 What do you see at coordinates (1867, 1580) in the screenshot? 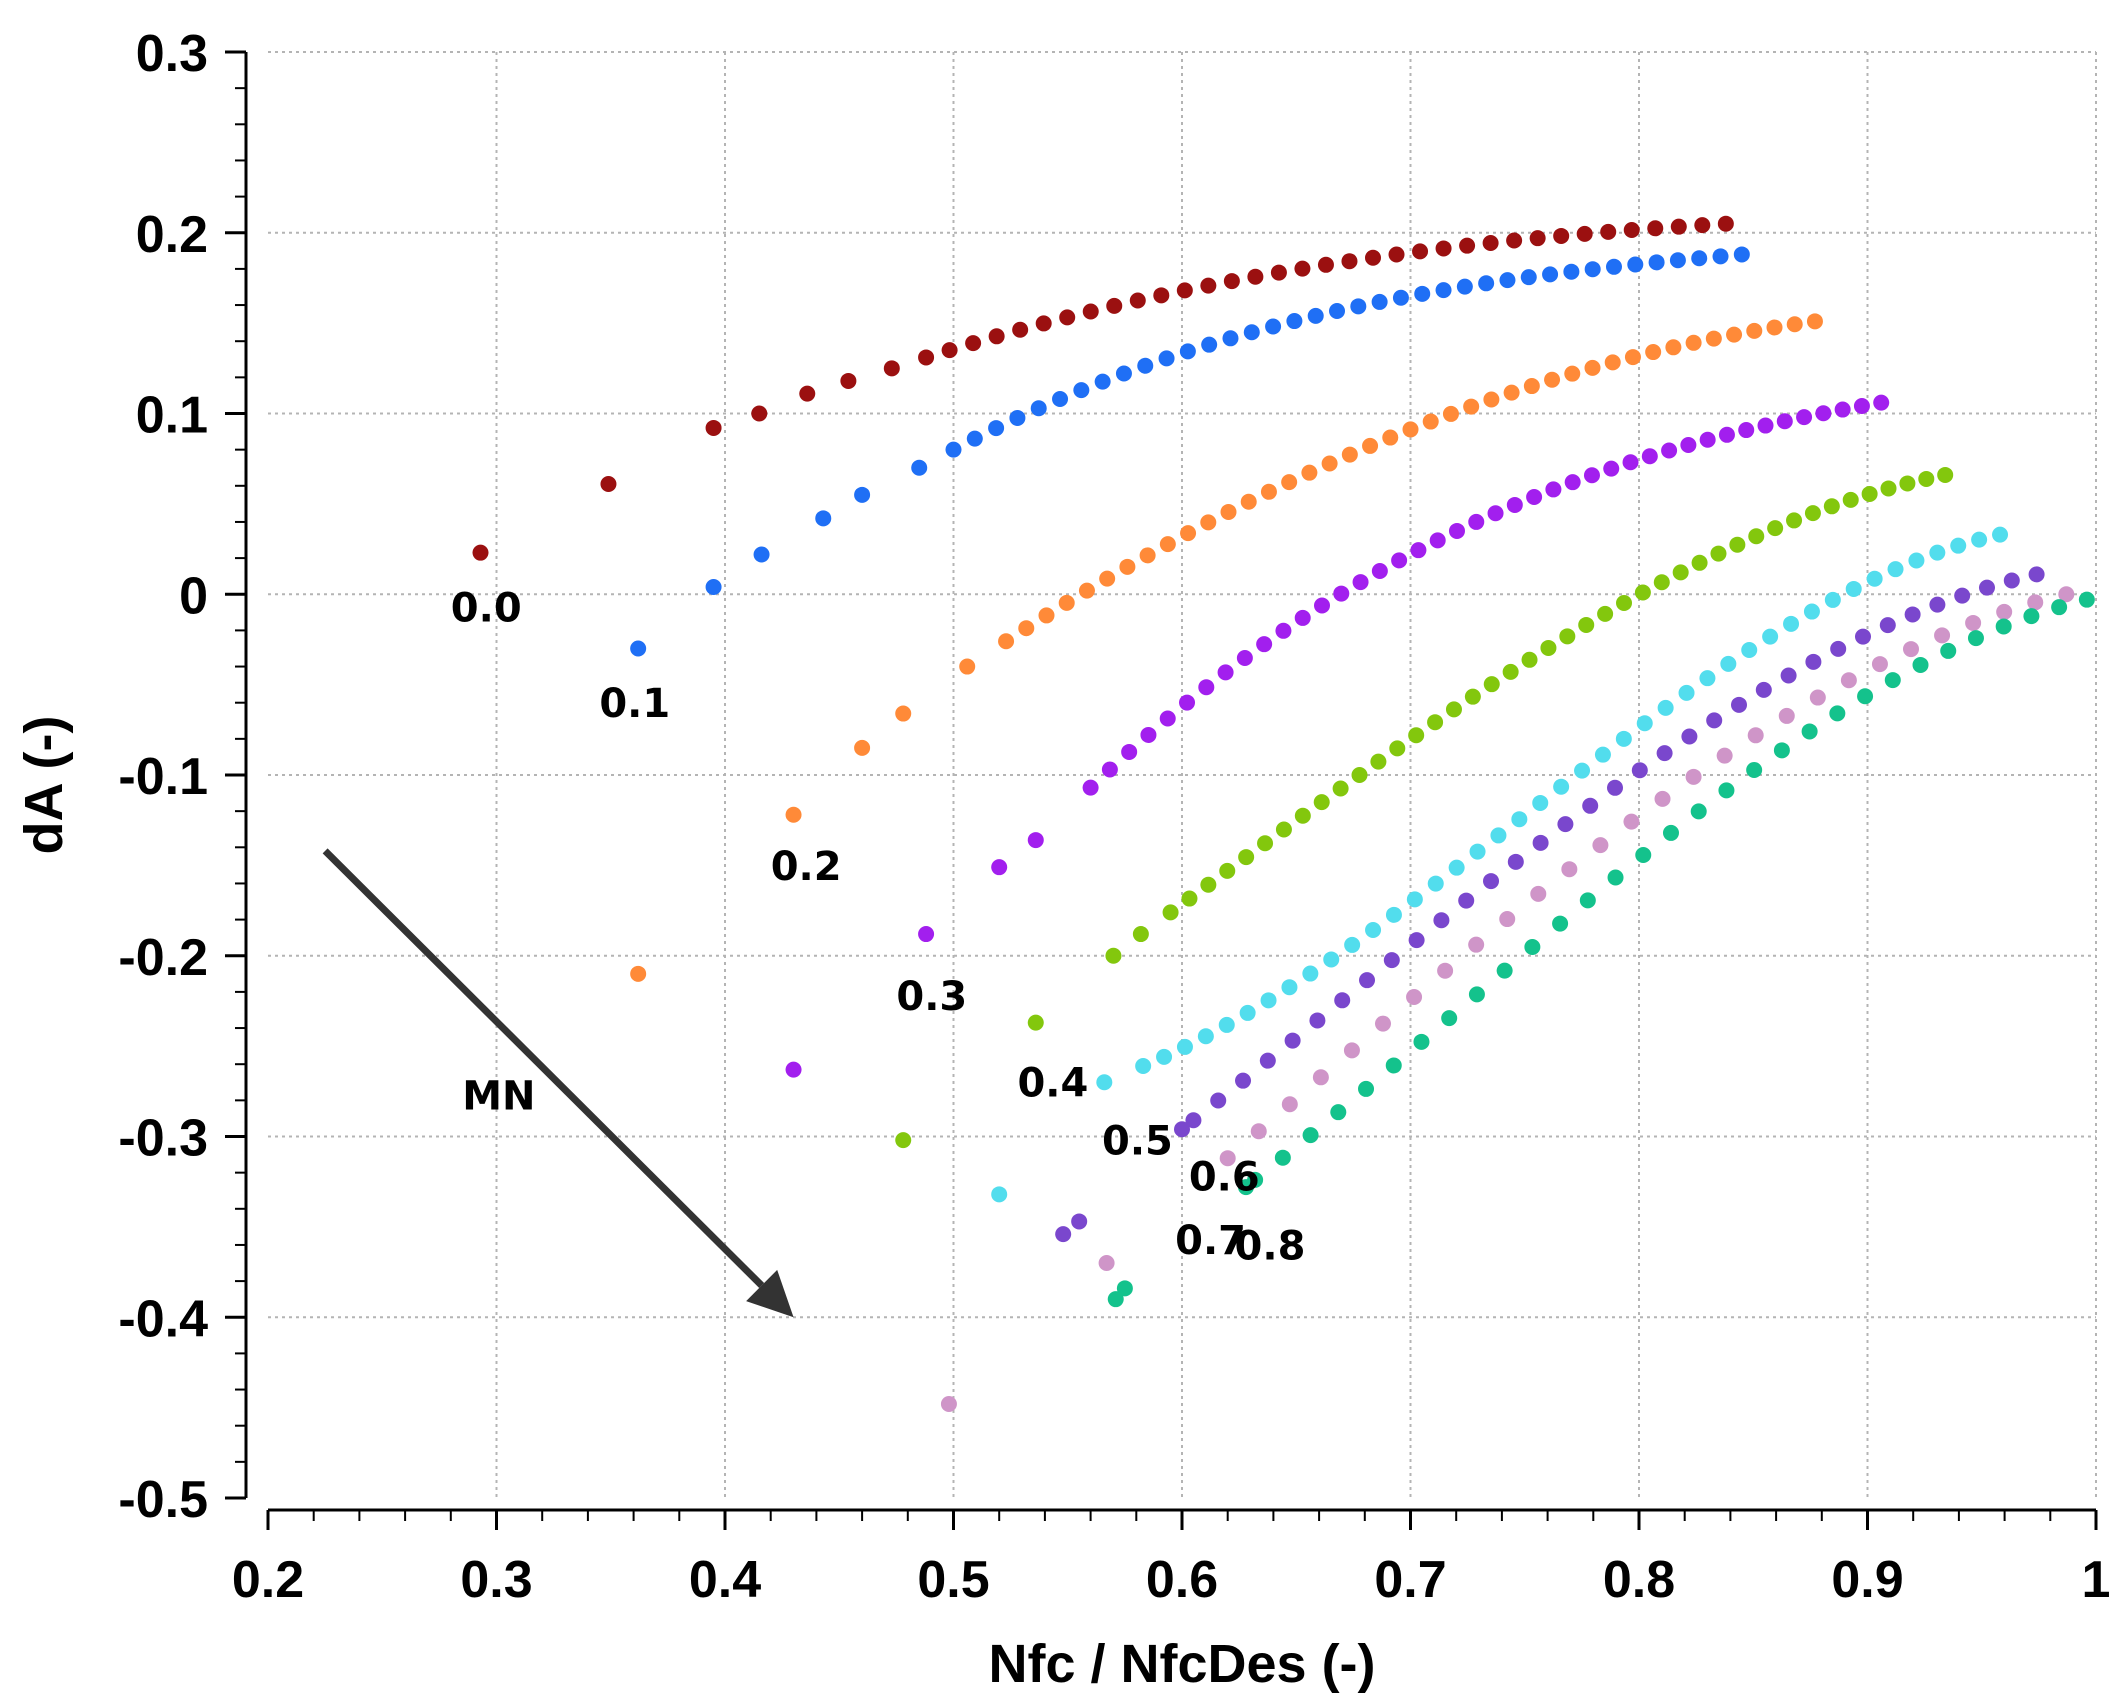
I see `x-tick-label: 0.9` at bounding box center [1867, 1580].